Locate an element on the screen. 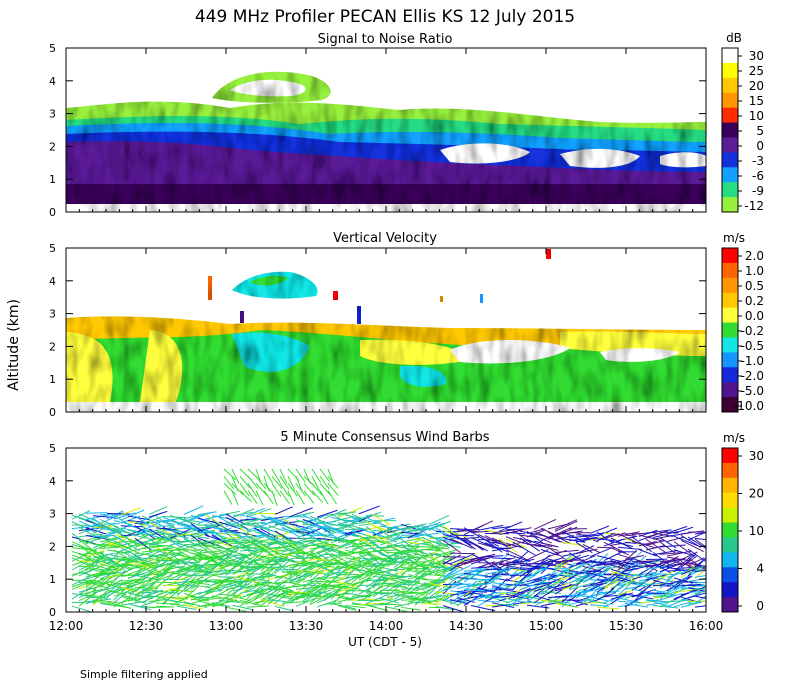 Image resolution: width=800 pixels, height=700 pixels. snr-bright-patches is located at coordinates (573, 155).